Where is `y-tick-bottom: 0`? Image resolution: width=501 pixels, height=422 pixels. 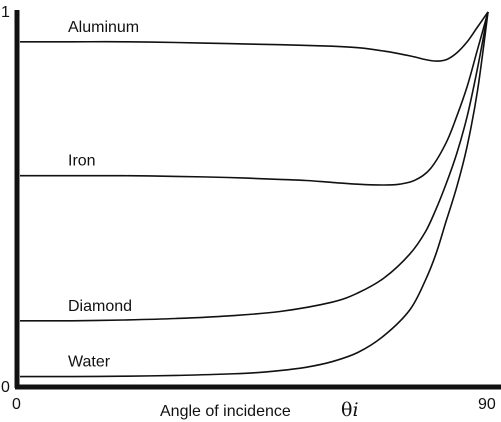 y-tick-bottom: 0 is located at coordinates (5, 387).